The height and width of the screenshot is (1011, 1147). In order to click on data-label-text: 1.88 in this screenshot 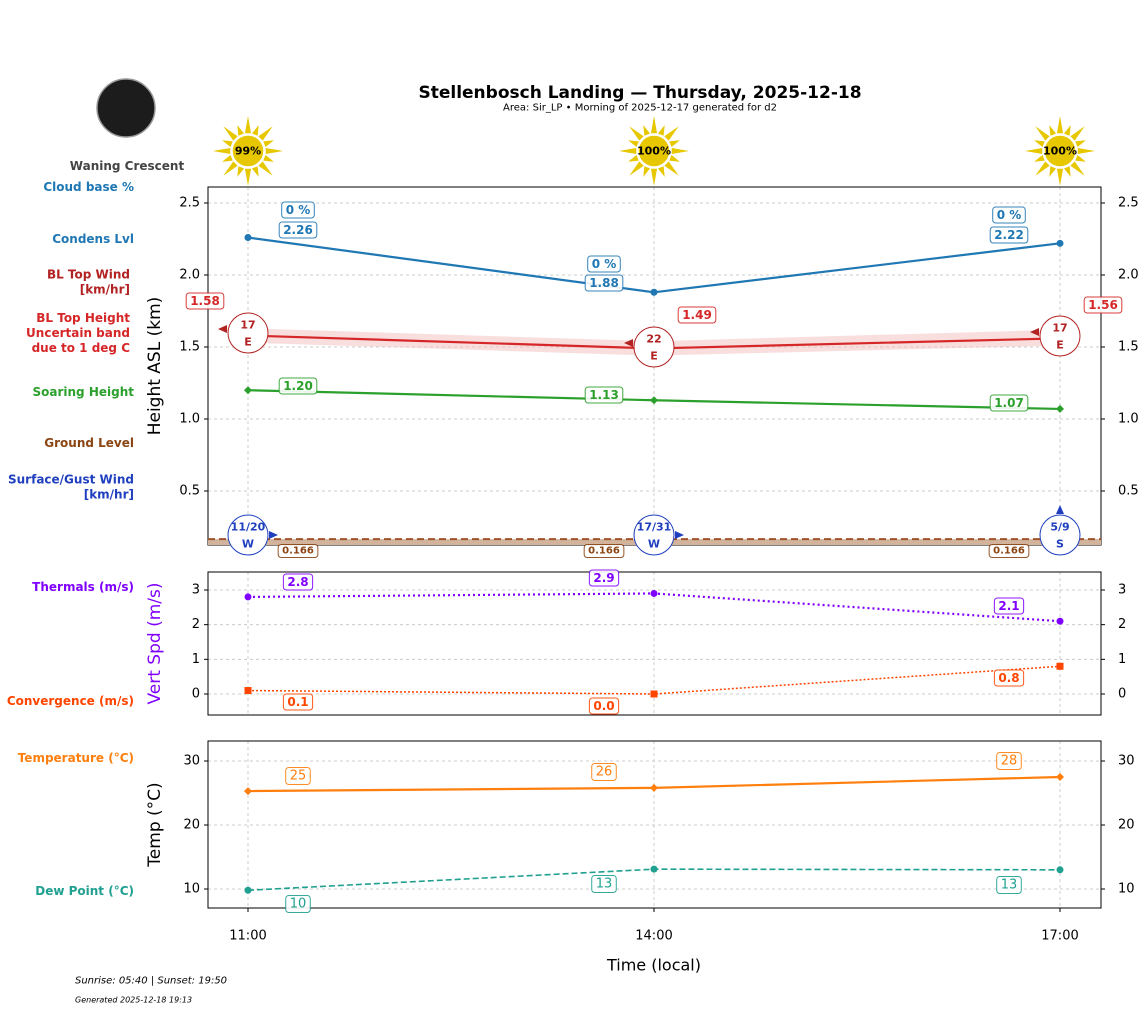, I will do `click(604, 283)`.